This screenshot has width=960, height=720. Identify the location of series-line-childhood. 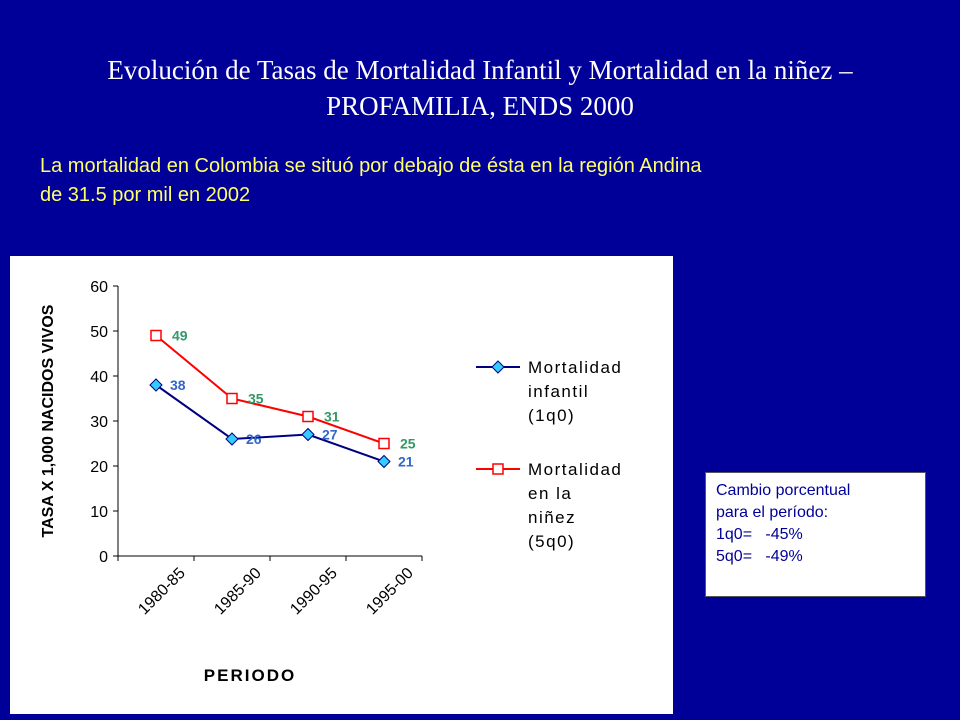
(270, 389).